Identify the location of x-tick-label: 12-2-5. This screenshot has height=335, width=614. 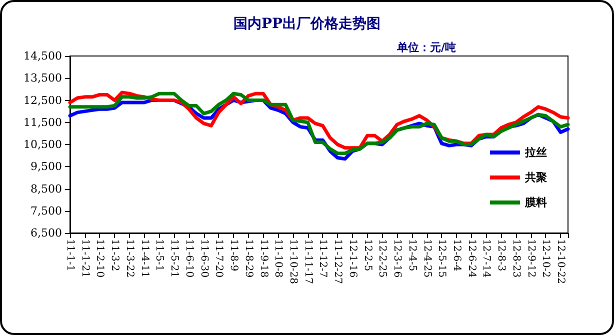
(367, 255).